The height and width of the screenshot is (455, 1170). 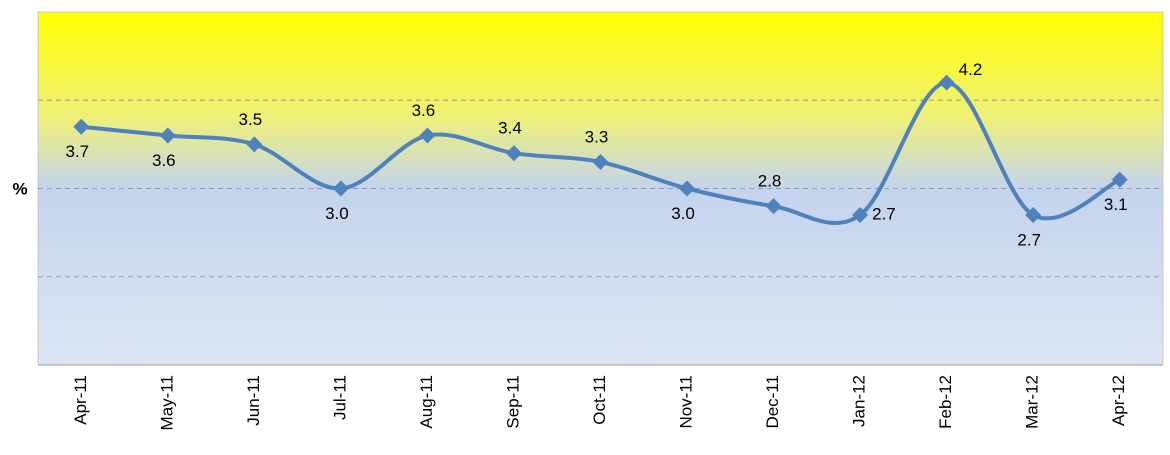 What do you see at coordinates (945, 402) in the screenshot?
I see `x-tick-label: Feb-12` at bounding box center [945, 402].